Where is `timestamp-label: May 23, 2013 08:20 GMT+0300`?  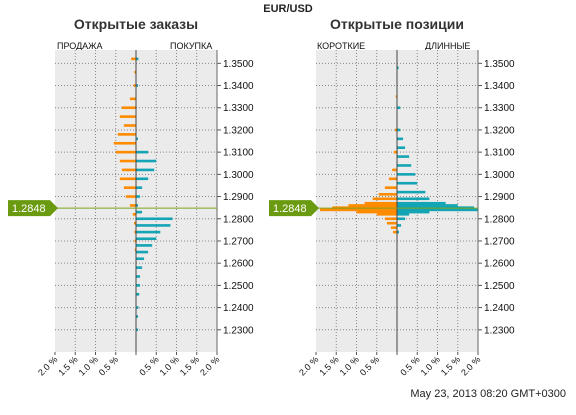 timestamp-label: May 23, 2013 08:20 GMT+0300 is located at coordinates (488, 394).